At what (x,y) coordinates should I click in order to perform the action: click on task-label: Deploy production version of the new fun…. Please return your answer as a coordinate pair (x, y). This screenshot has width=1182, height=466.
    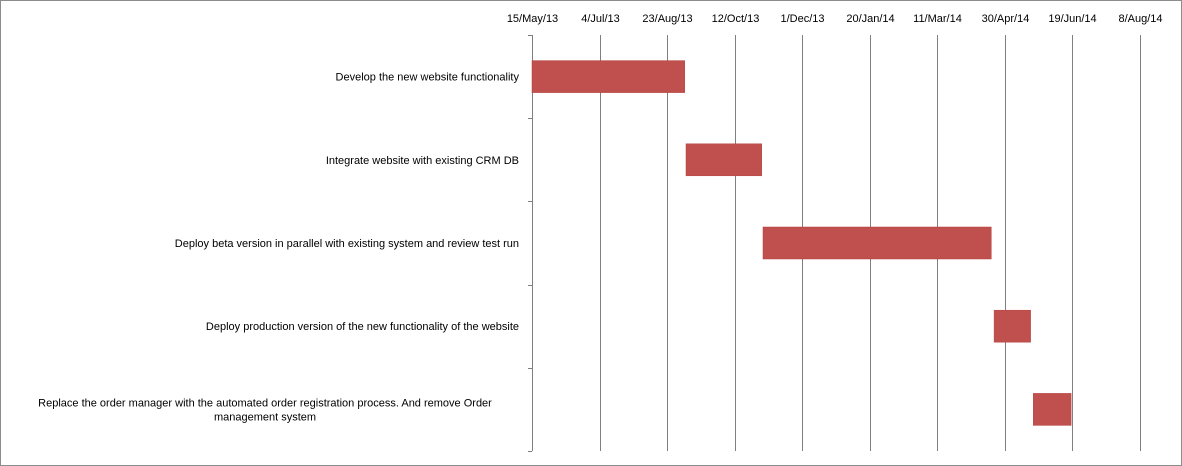
    Looking at the image, I should click on (362, 327).